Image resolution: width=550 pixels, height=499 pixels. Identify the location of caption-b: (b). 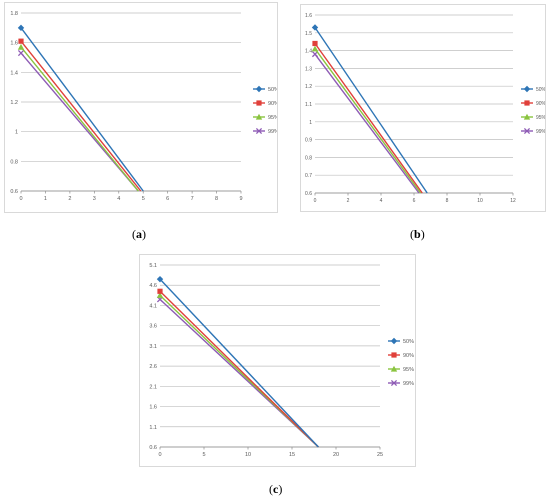
(417, 234).